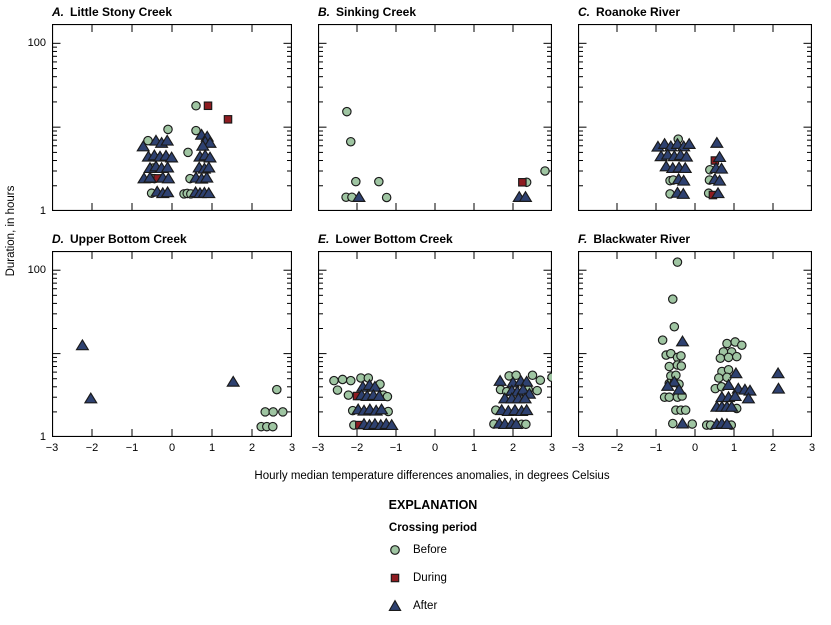 Image resolution: width=831 pixels, height=625 pixels. Describe the element at coordinates (584, 12) in the screenshot. I see `panel-letter: C.` at that location.